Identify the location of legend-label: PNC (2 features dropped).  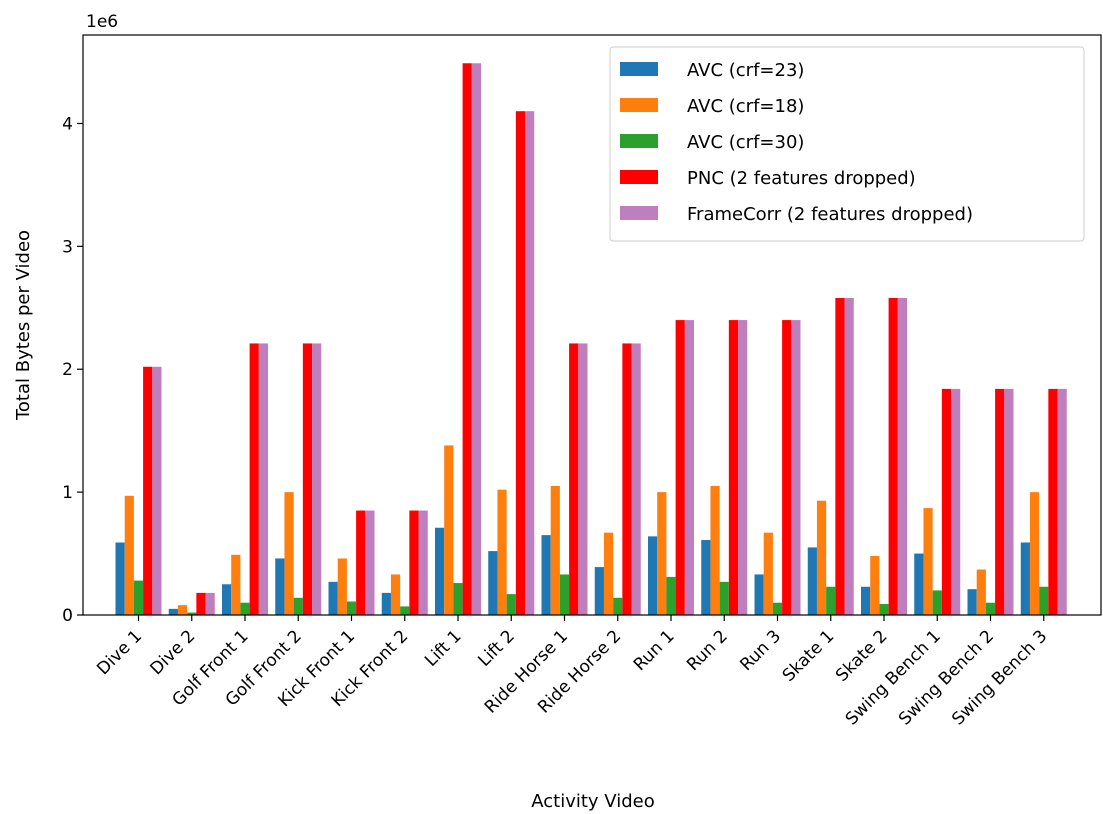
(801, 178).